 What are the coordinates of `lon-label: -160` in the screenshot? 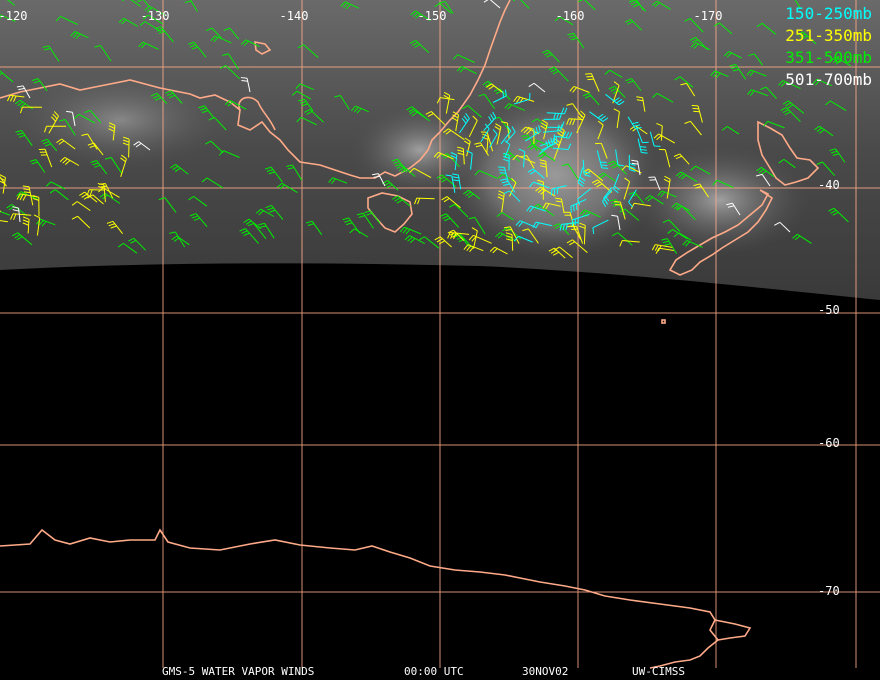 It's located at (570, 16).